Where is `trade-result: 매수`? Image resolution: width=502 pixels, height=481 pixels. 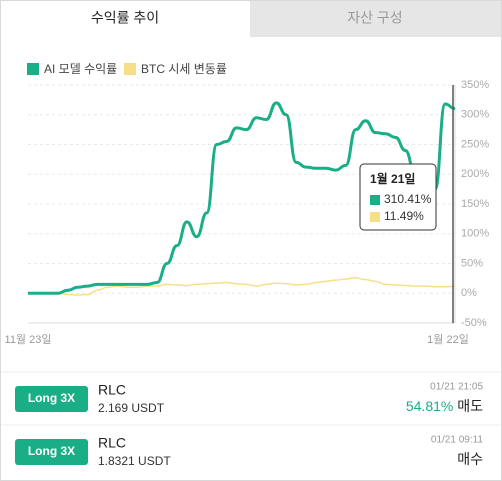
trade-result: 매수 is located at coordinates (470, 459).